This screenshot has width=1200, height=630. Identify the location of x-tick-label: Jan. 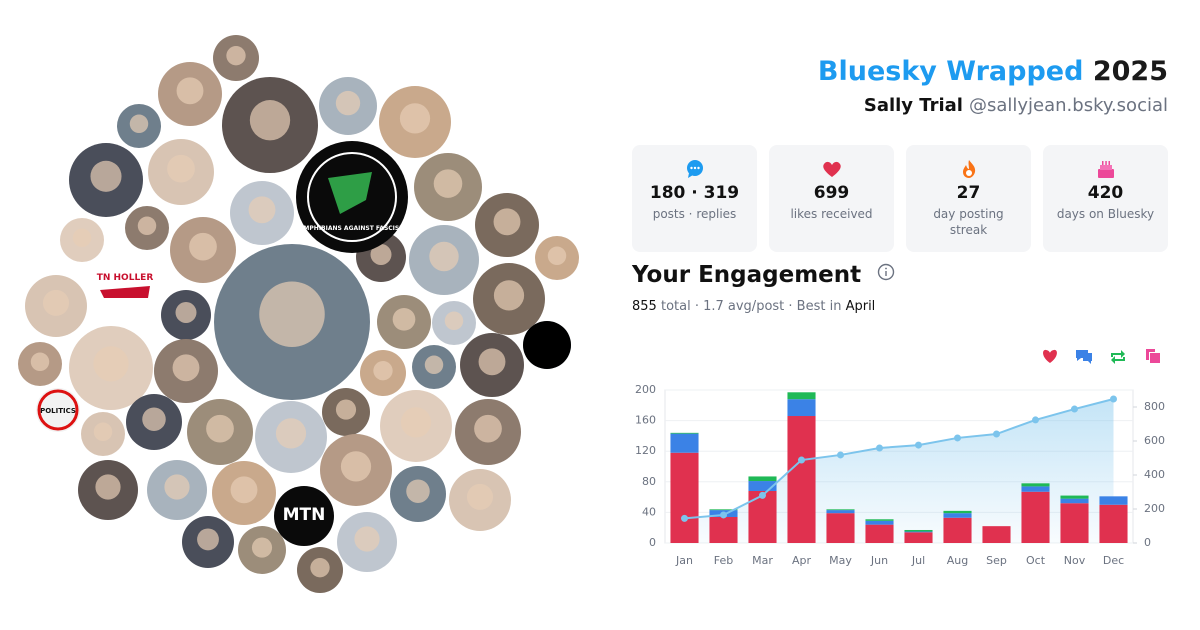
(684, 560).